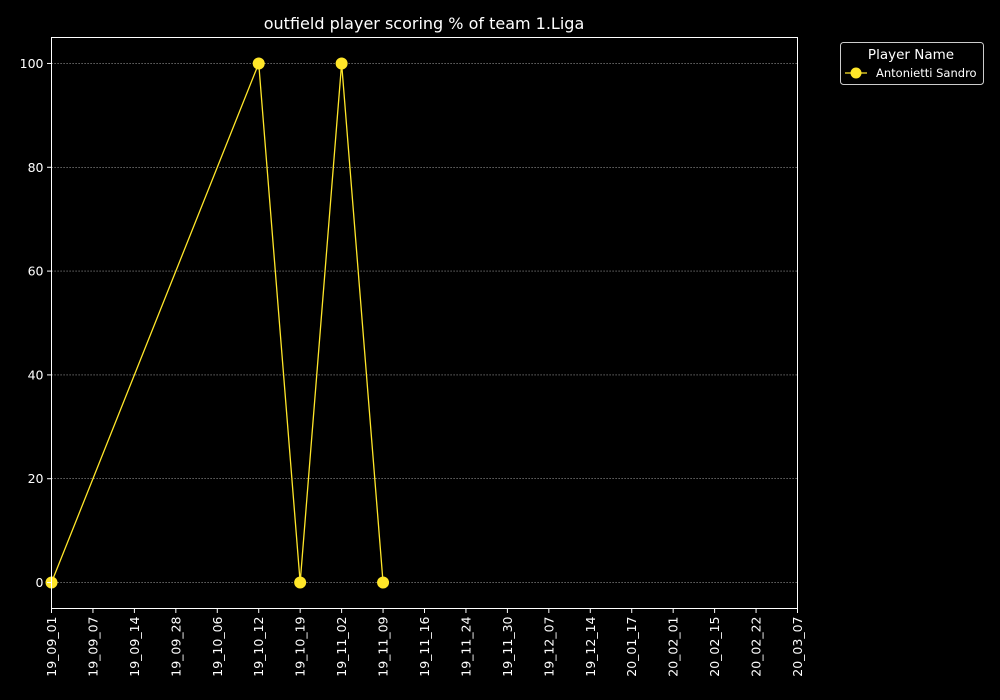 Image resolution: width=1000 pixels, height=700 pixels. Describe the element at coordinates (673, 647) in the screenshot. I see `x-tick-label: 20_02_01` at that location.